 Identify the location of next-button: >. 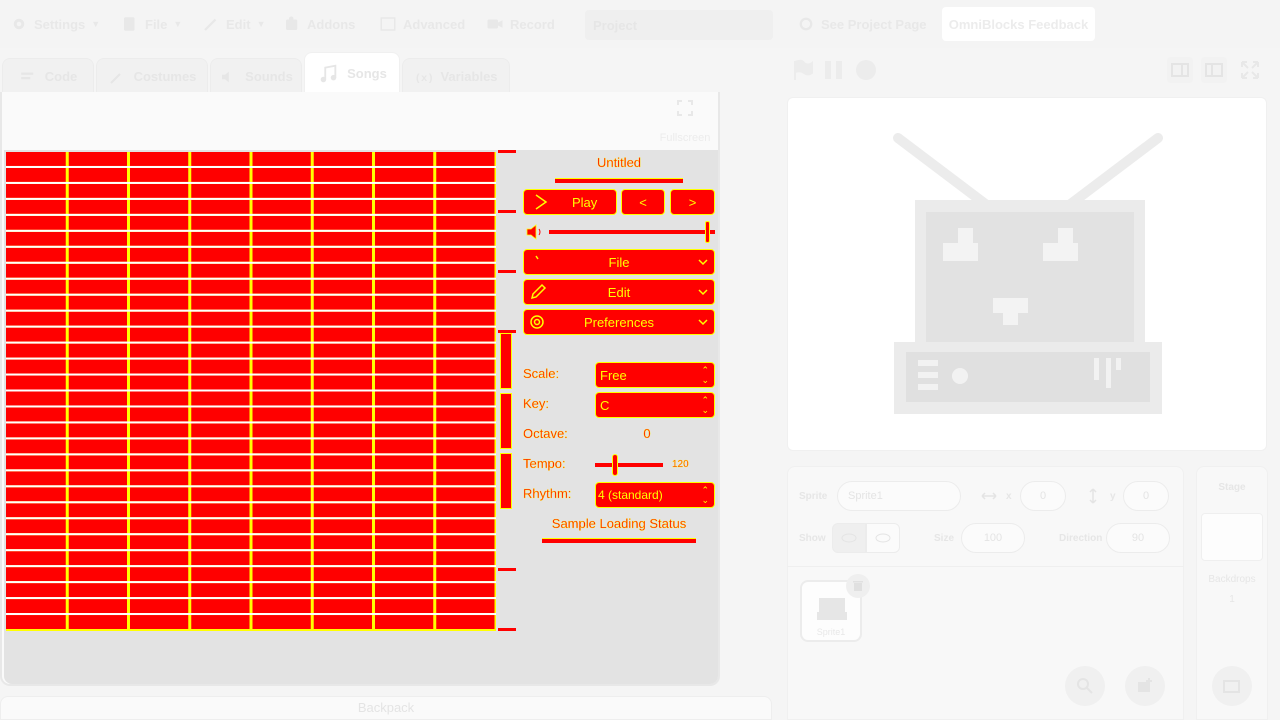
(692, 202).